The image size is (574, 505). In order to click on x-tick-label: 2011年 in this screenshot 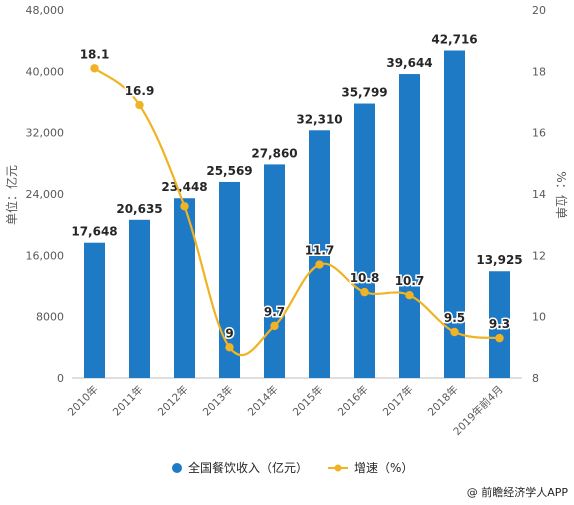, I will do `click(128, 401)`.